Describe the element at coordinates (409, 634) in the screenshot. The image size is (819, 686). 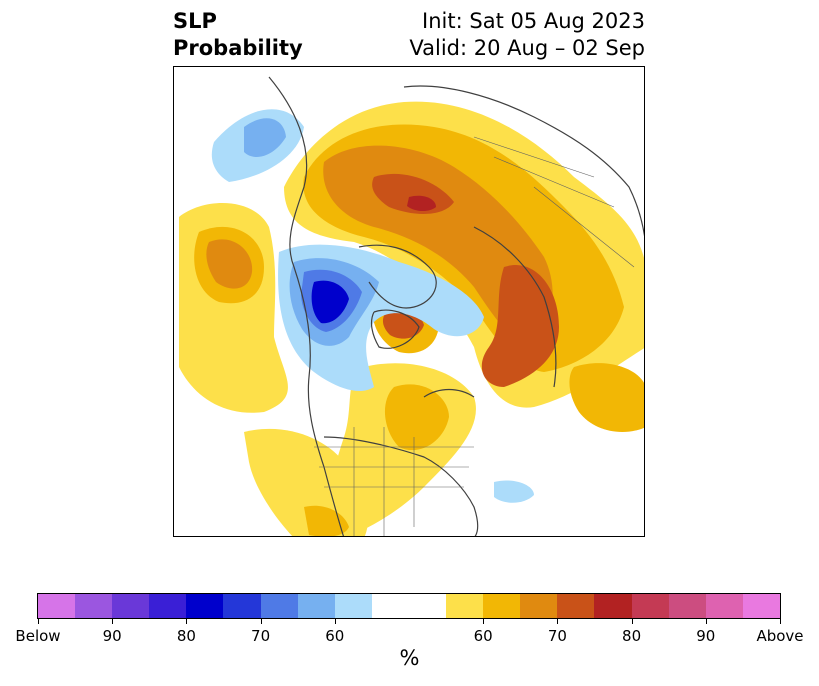
I see `colorbar-ticks: Below 90 80 70 60 60 70 80 90 Above` at that location.